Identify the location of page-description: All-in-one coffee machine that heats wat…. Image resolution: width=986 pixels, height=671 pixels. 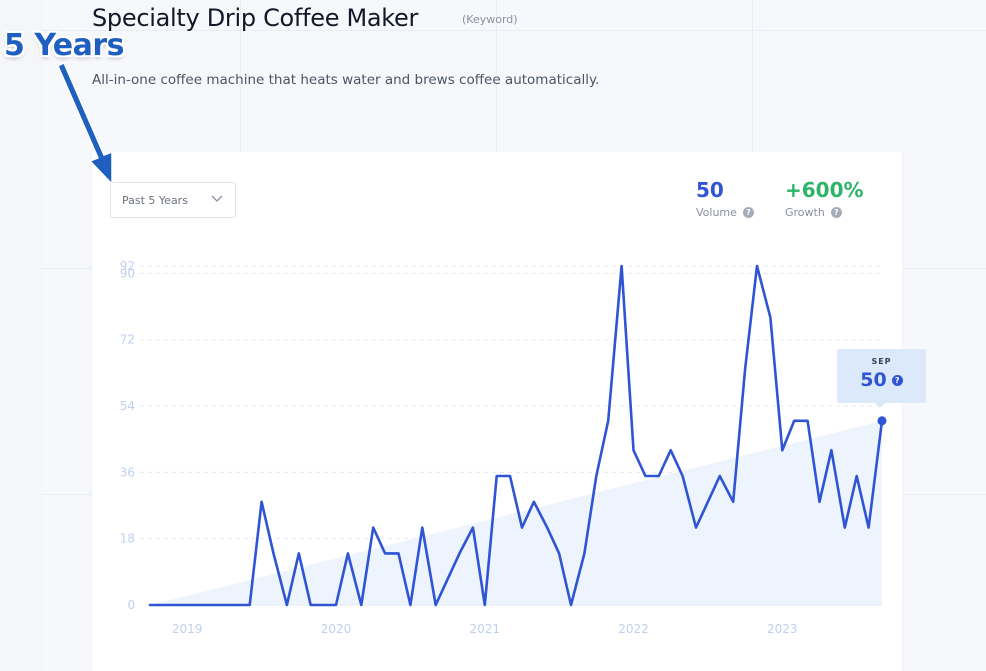
(346, 80).